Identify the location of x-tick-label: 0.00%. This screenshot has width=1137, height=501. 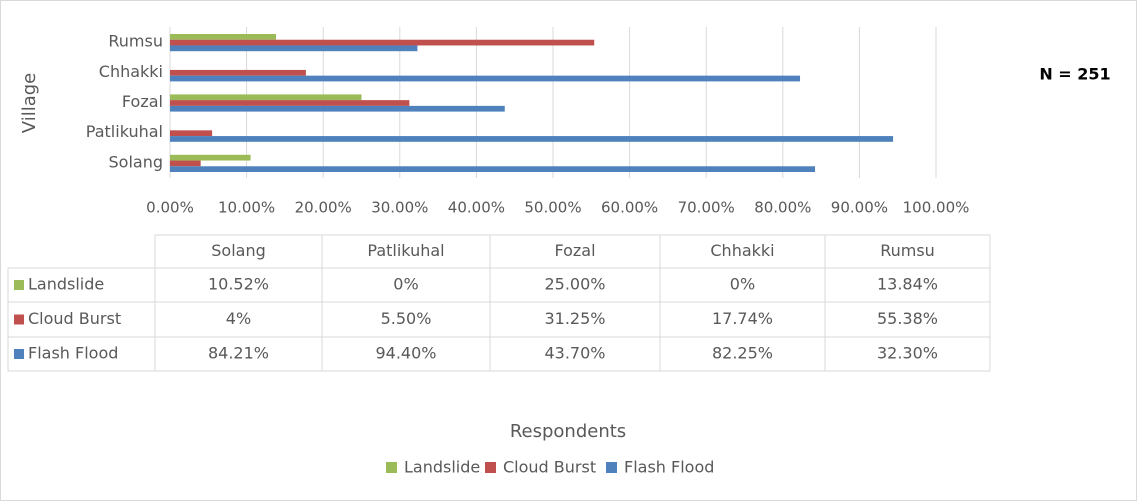
(170, 208).